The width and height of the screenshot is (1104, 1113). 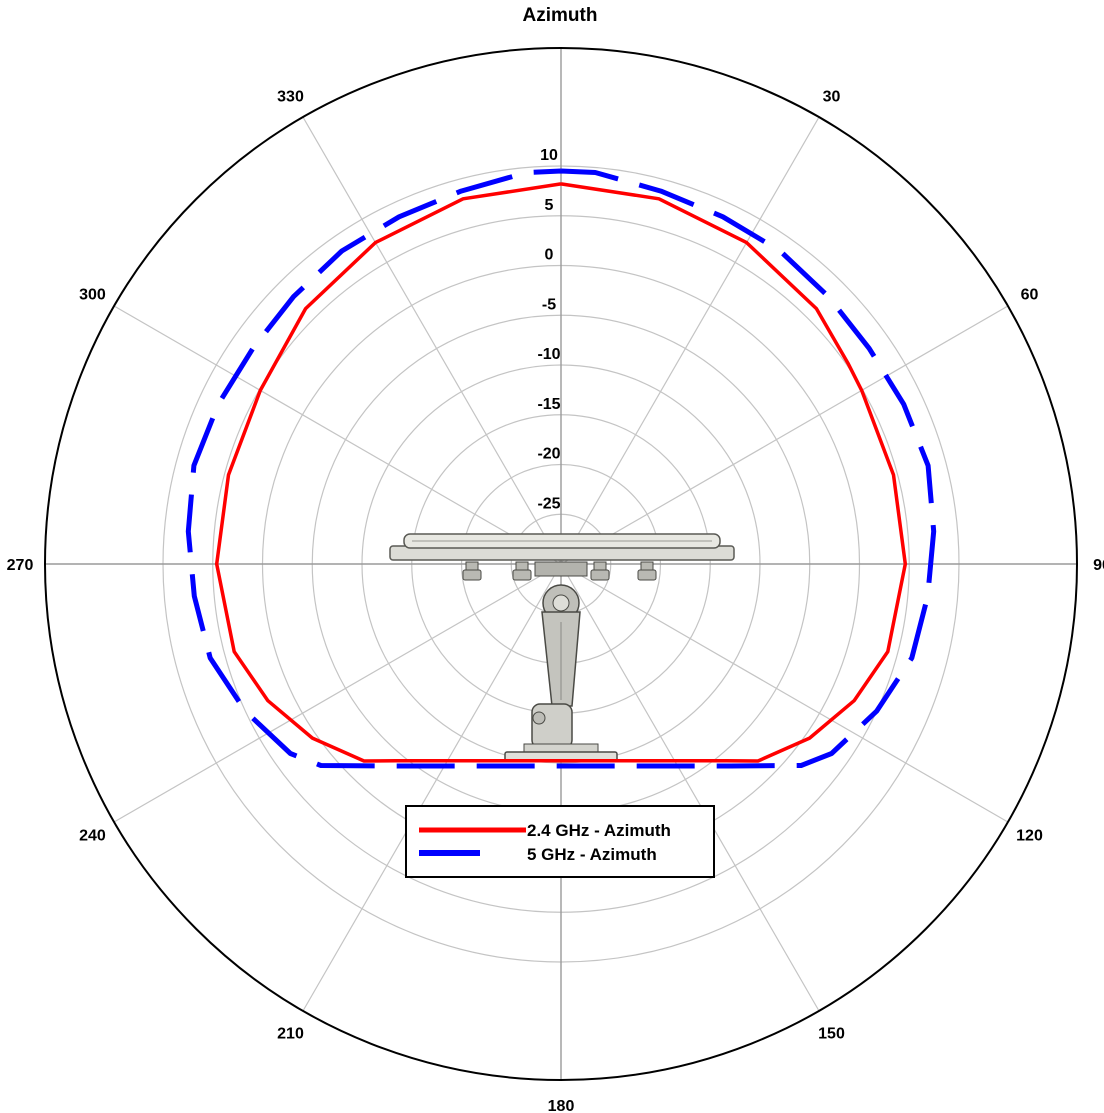 I want to click on chart-title: Azimuth, so click(x=560, y=15).